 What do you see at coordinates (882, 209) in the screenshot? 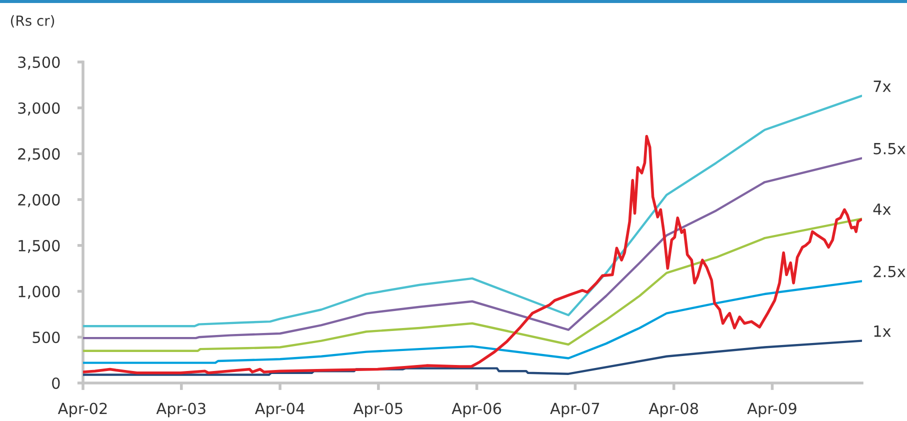
I see `series-label: 4x` at bounding box center [882, 209].